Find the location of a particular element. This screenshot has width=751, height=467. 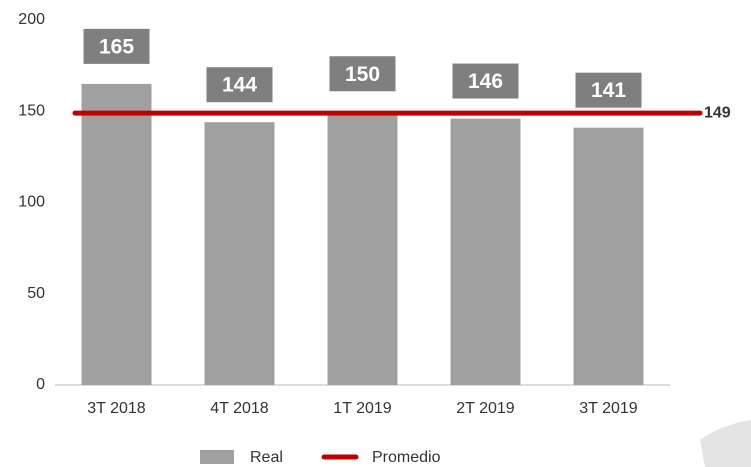

value-label: 144 is located at coordinates (239, 85).